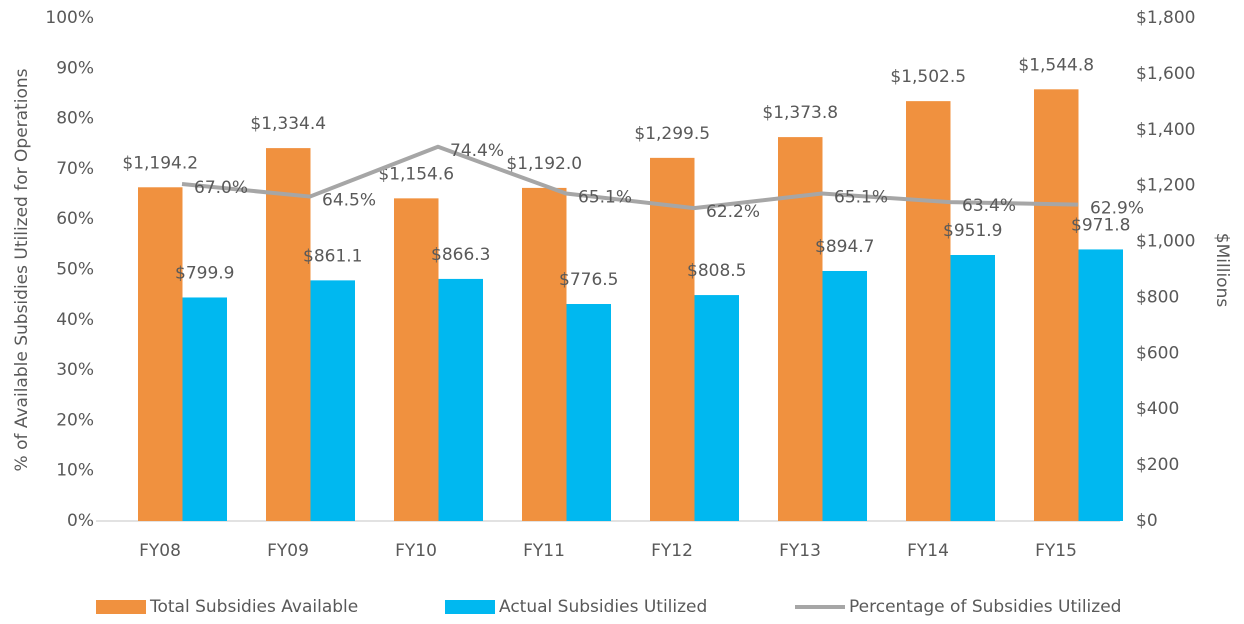  I want to click on y-tick-label: 100%, so click(69, 18).